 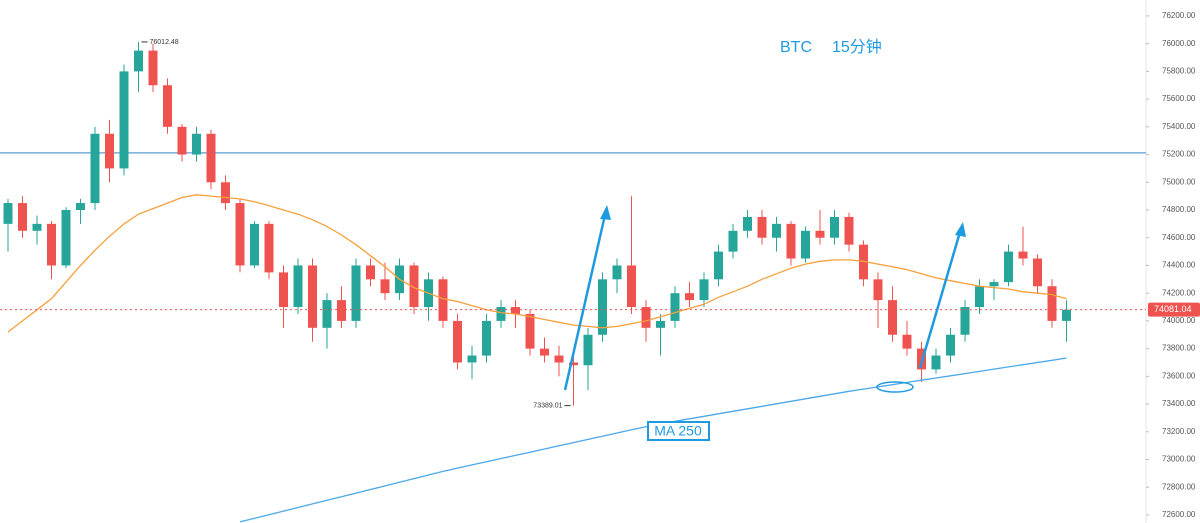 What do you see at coordinates (1179, 403) in the screenshot?
I see `y-tick-label: 73400.00` at bounding box center [1179, 403].